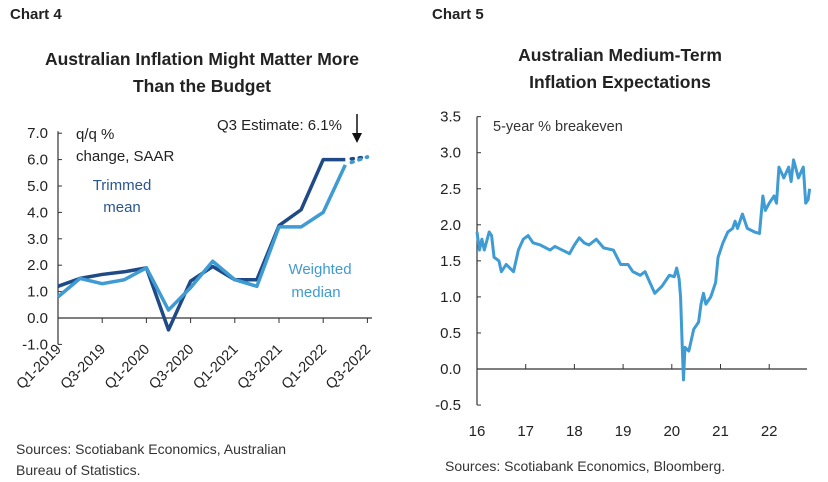 The width and height of the screenshot is (828, 482). What do you see at coordinates (620, 55) in the screenshot?
I see `chart5-title-line1: Australian Medium-Term` at bounding box center [620, 55].